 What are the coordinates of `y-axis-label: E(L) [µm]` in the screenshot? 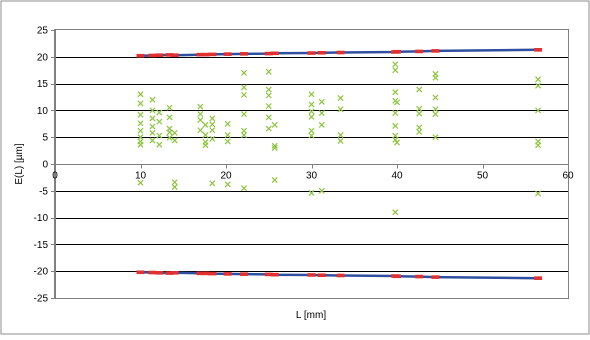 It's located at (19, 164).